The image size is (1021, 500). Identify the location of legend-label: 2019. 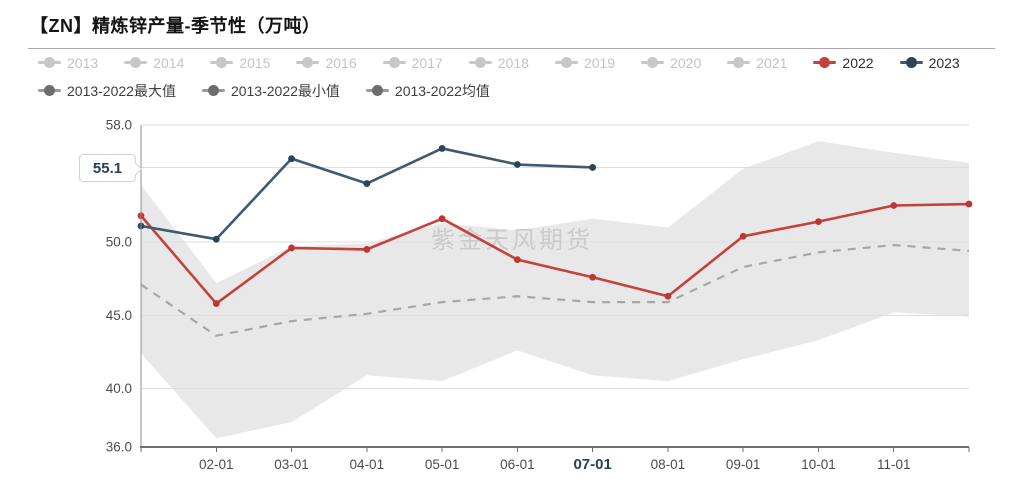
(599, 62).